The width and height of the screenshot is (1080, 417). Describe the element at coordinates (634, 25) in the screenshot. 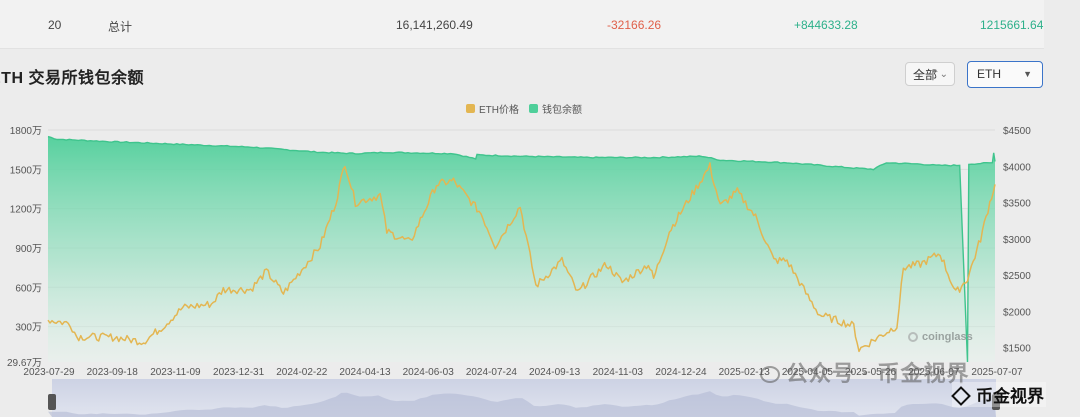

I see `change-1d-cell: -32166.26` at that location.